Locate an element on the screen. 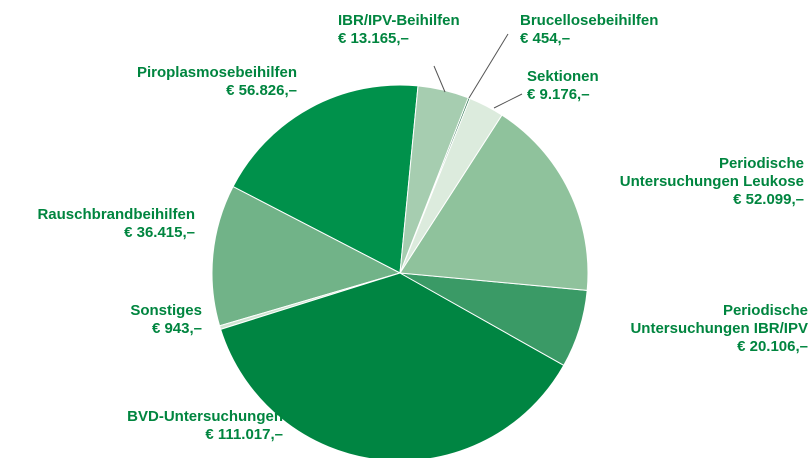 Image resolution: width=812 pixels, height=458 pixels. slice-value: € 56.826,– is located at coordinates (261, 90).